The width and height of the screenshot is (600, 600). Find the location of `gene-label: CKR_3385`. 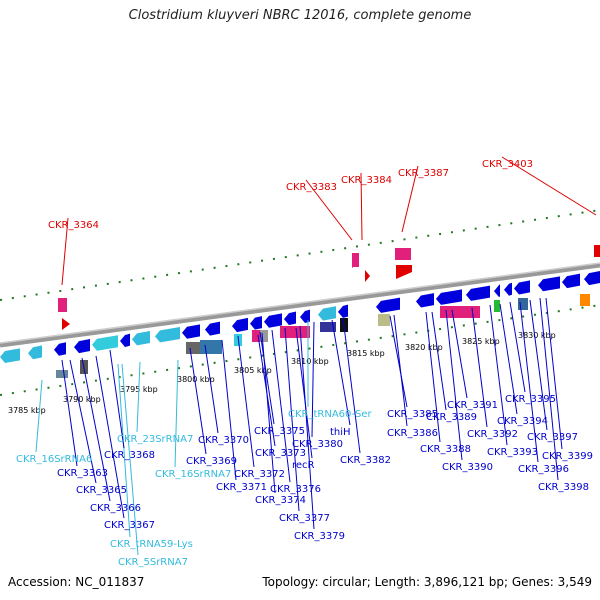

gene-label: CKR_3385 is located at coordinates (412, 414).